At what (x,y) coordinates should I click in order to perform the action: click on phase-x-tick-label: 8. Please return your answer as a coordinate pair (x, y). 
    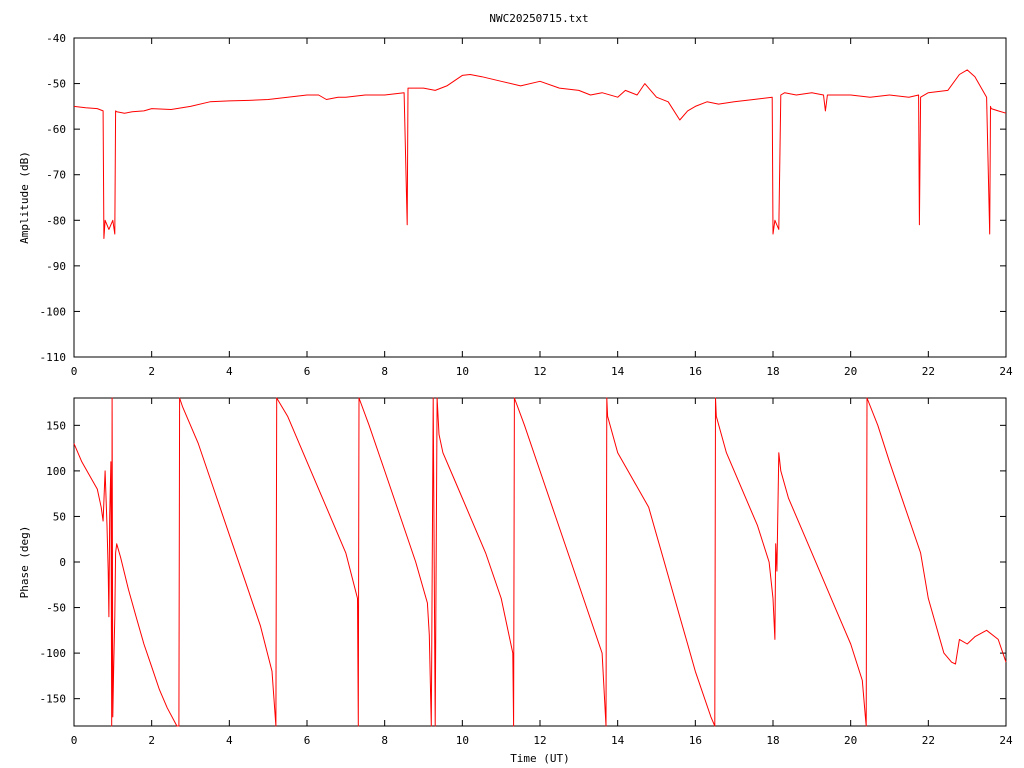
    Looking at the image, I should click on (384, 740).